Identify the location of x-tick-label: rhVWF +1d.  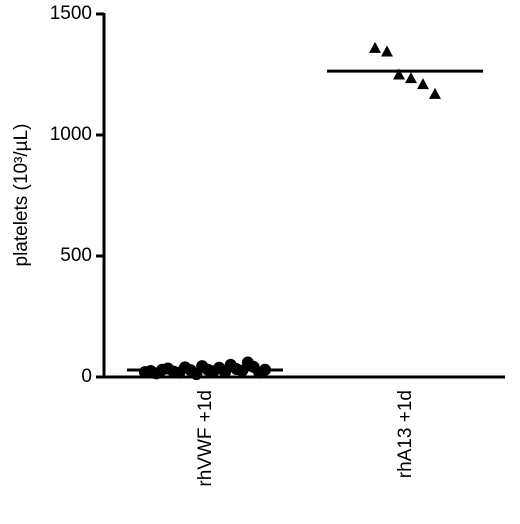
(205, 438).